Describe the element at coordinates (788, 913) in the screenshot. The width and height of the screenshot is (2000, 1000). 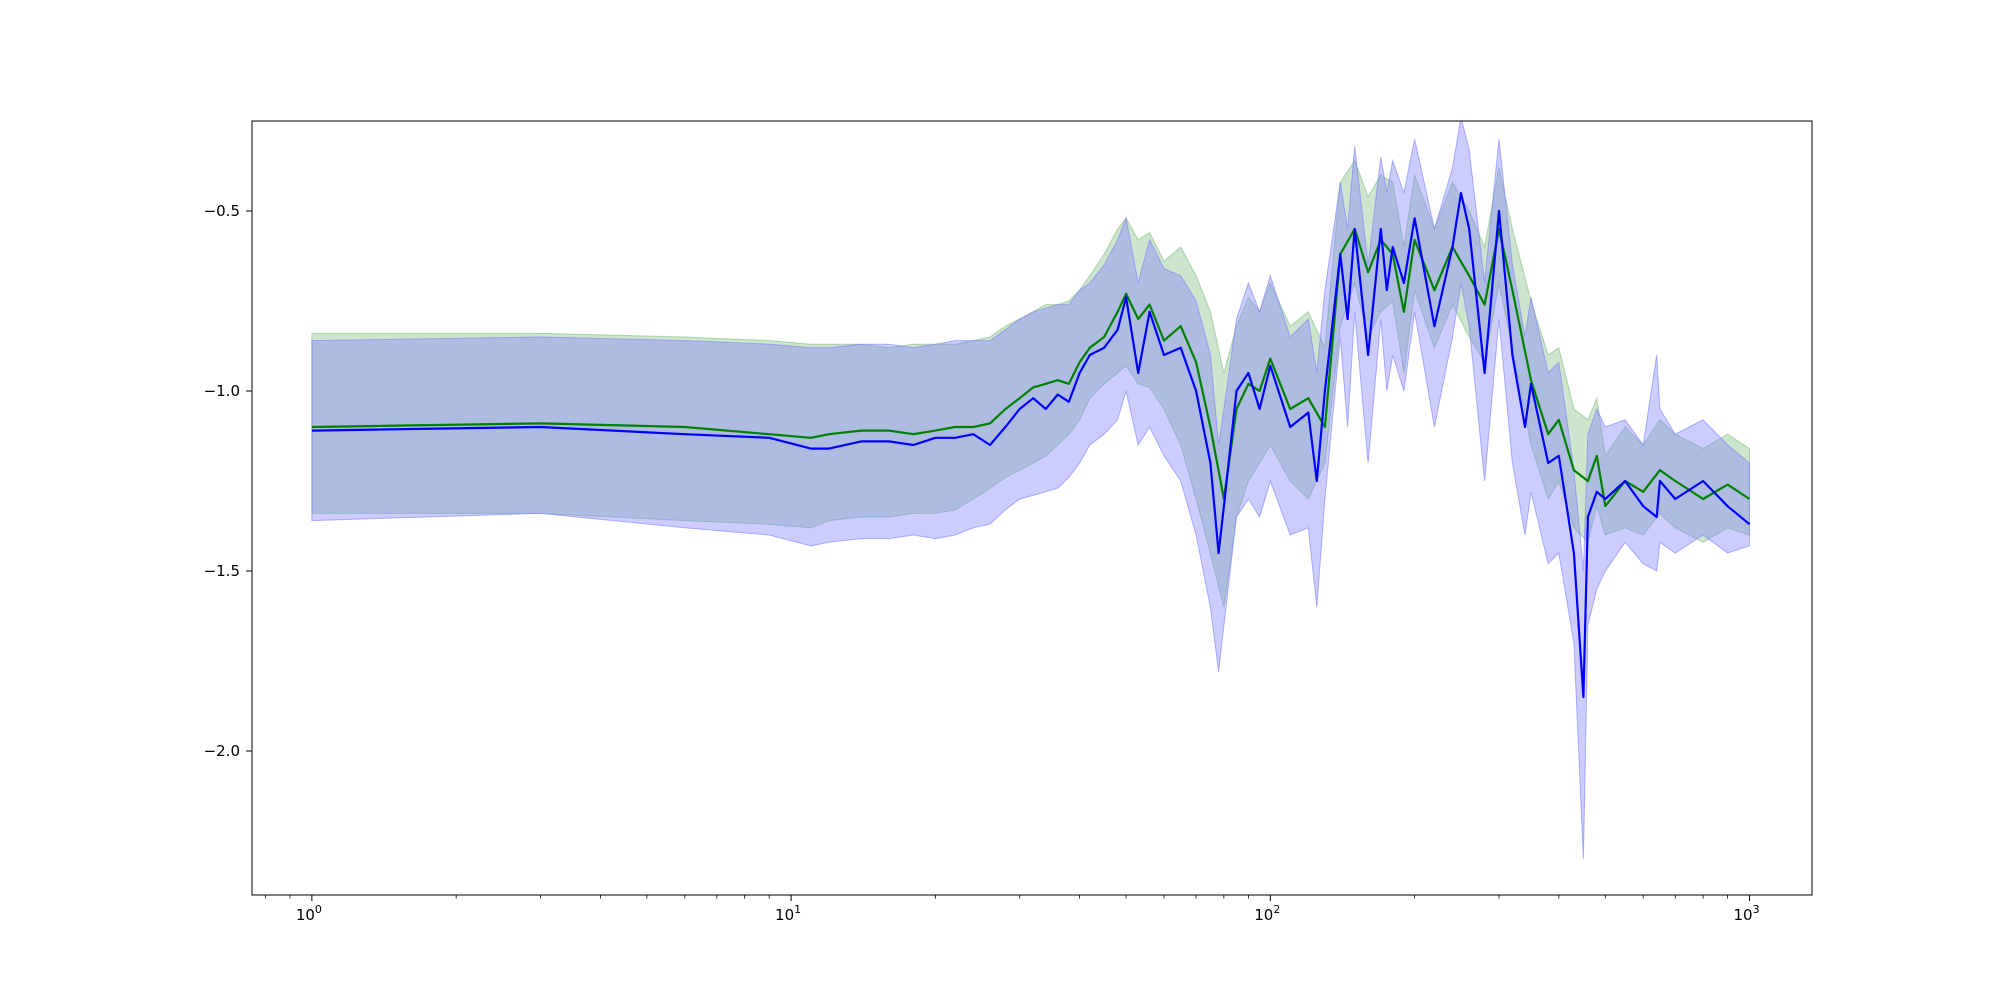
I see `x-tick-label: 10¹` at that location.